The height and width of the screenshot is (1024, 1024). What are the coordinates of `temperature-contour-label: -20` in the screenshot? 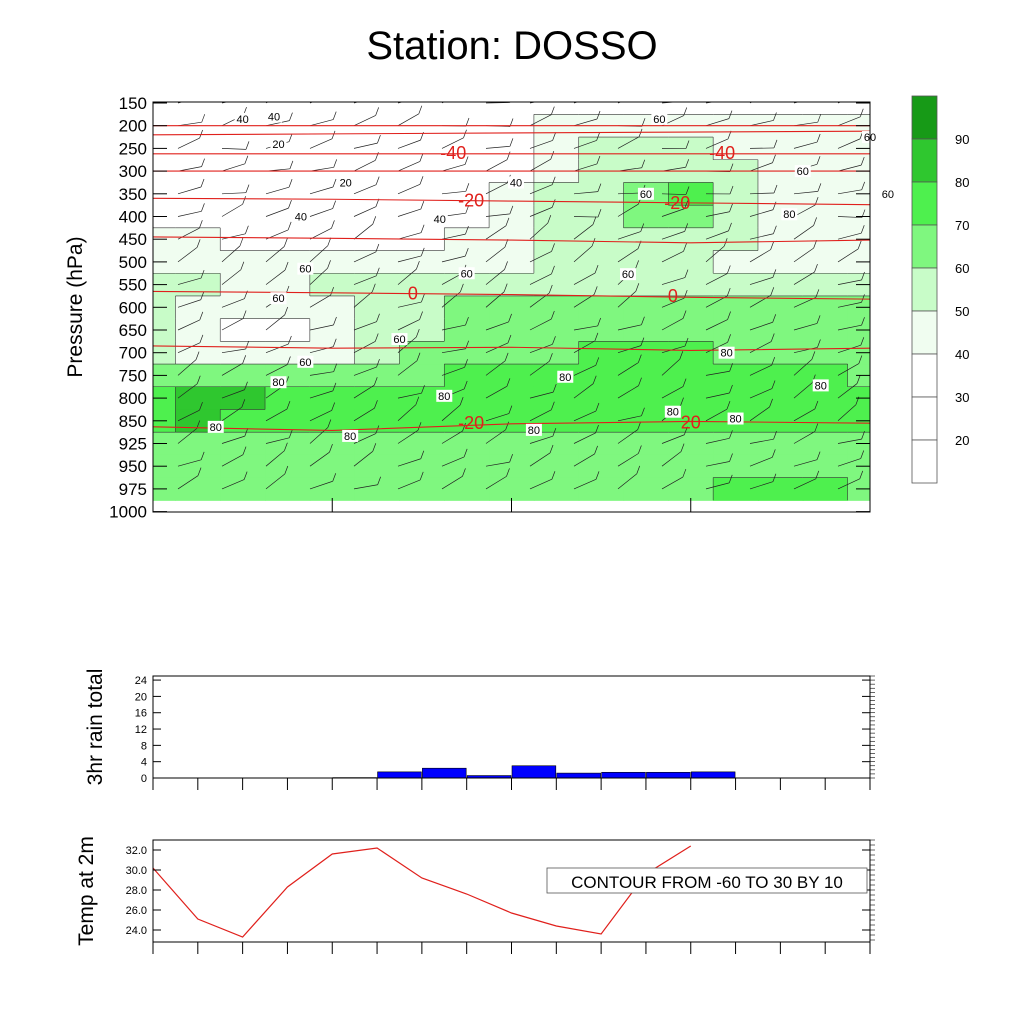 It's located at (471, 423).